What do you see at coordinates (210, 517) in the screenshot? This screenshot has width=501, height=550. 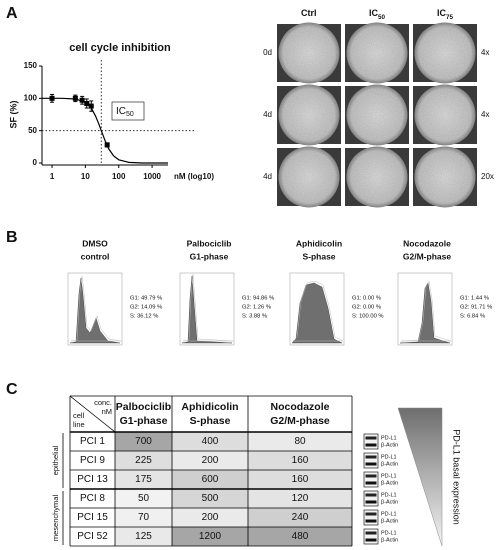 I see `value-text: 200` at bounding box center [210, 517].